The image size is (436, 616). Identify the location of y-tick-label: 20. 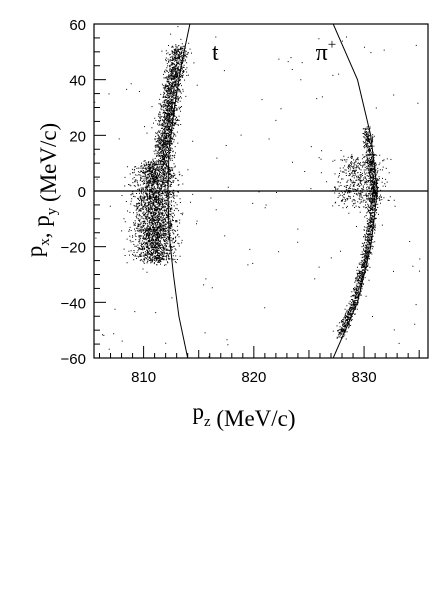
(77, 136).